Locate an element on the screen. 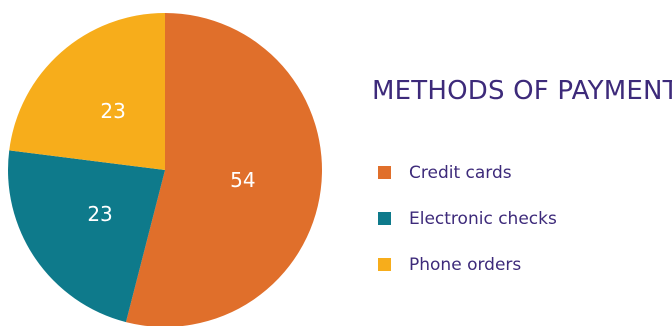 This screenshot has width=672, height=326. pie-data-labels: 54 23 23 is located at coordinates (171, 162).